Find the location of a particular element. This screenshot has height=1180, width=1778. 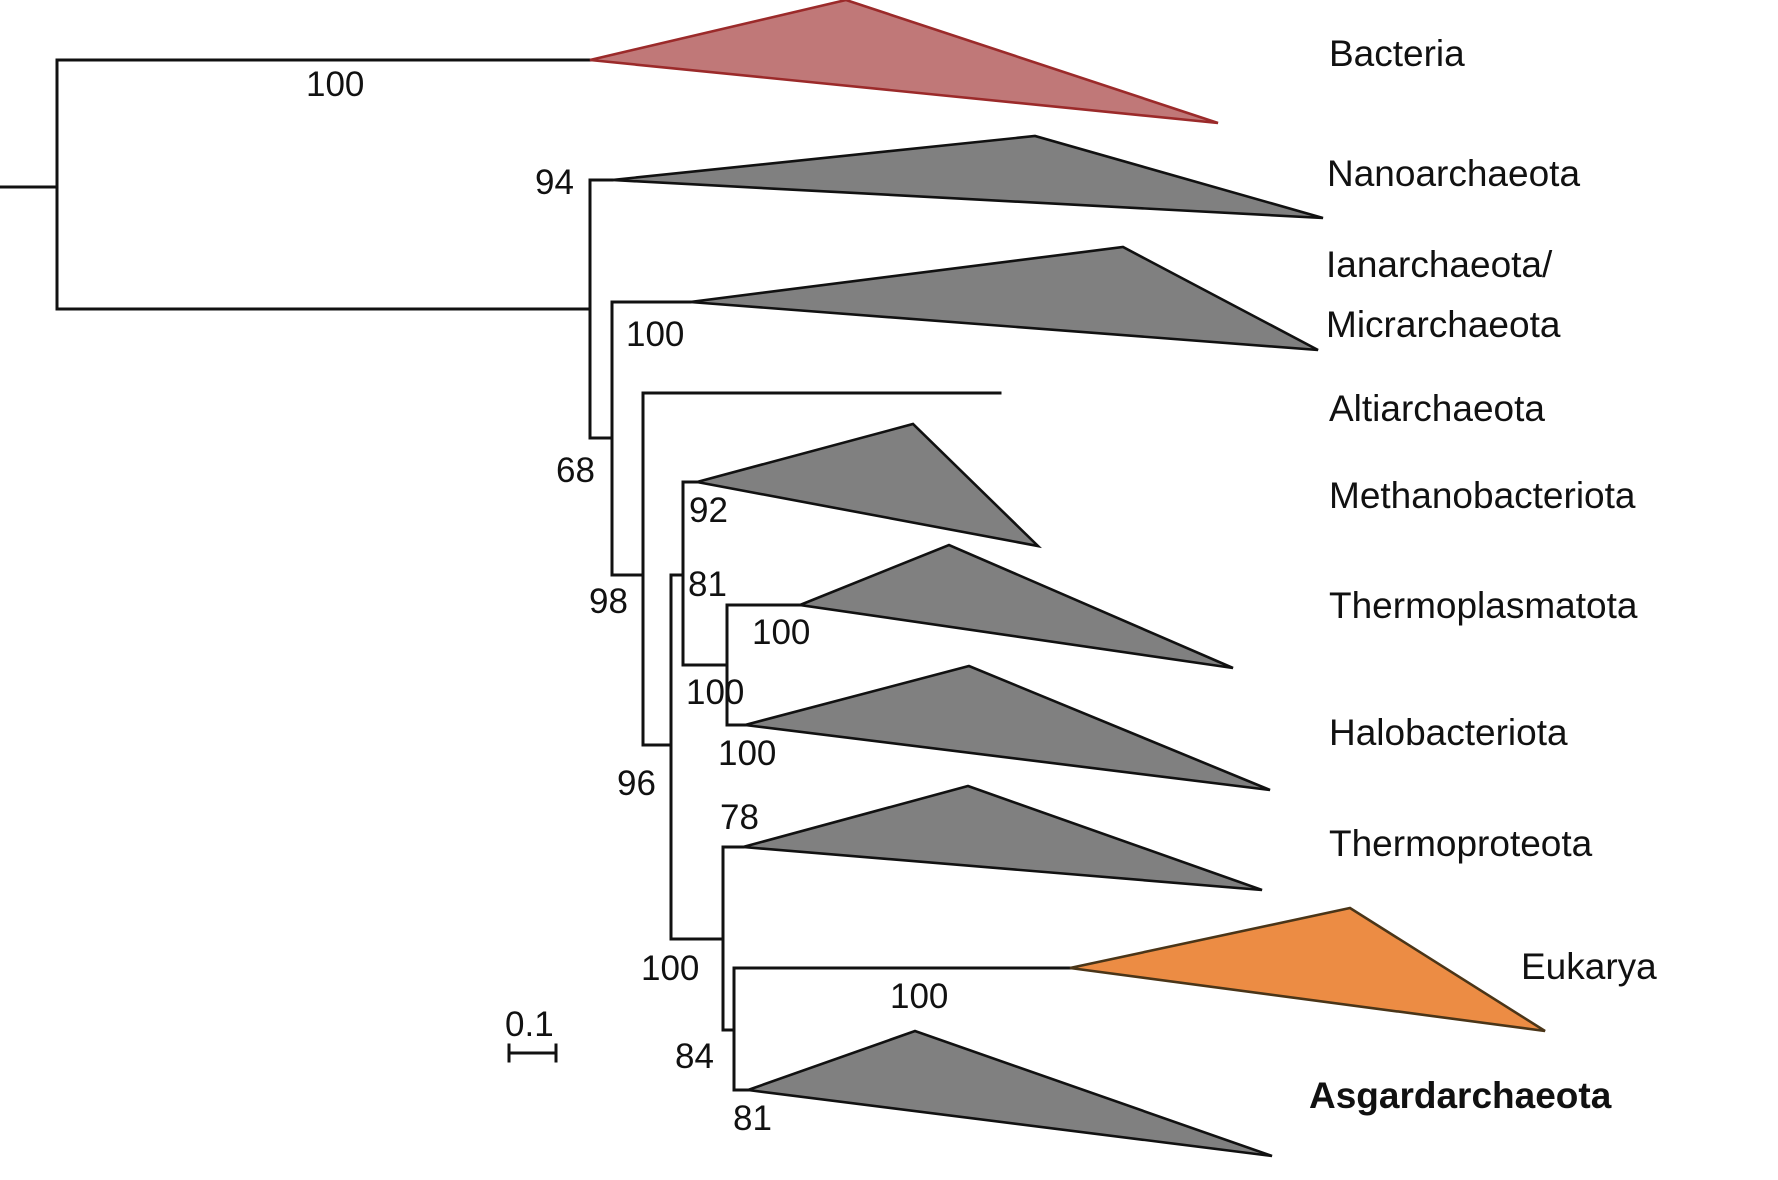

ianarchaeota-label: Ianarchaeota/ is located at coordinates (1439, 264).